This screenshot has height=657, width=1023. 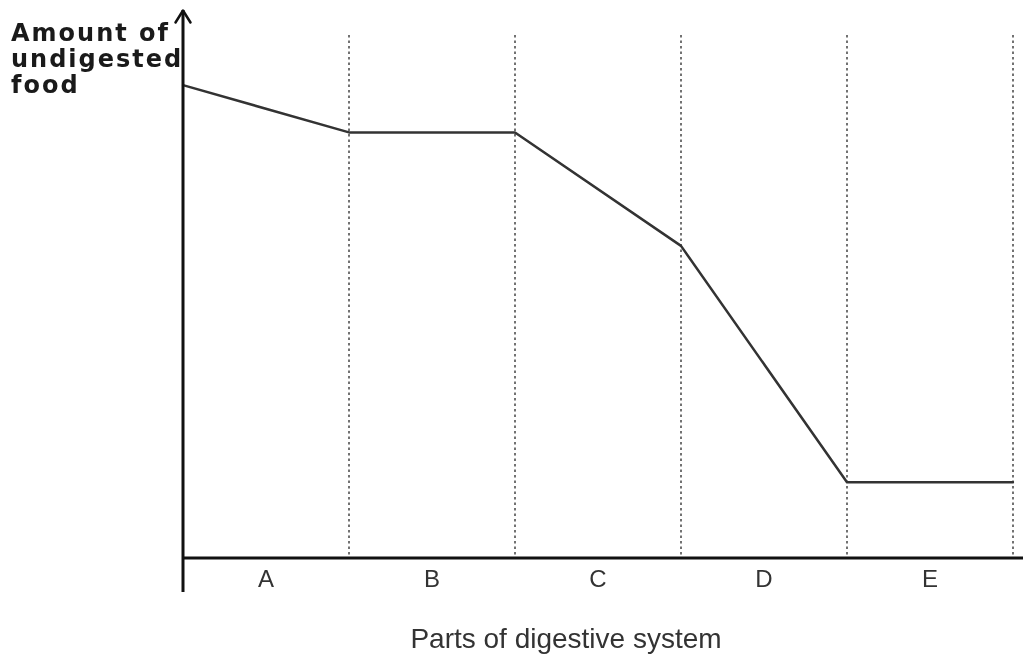 What do you see at coordinates (764, 578) in the screenshot?
I see `text: D` at bounding box center [764, 578].